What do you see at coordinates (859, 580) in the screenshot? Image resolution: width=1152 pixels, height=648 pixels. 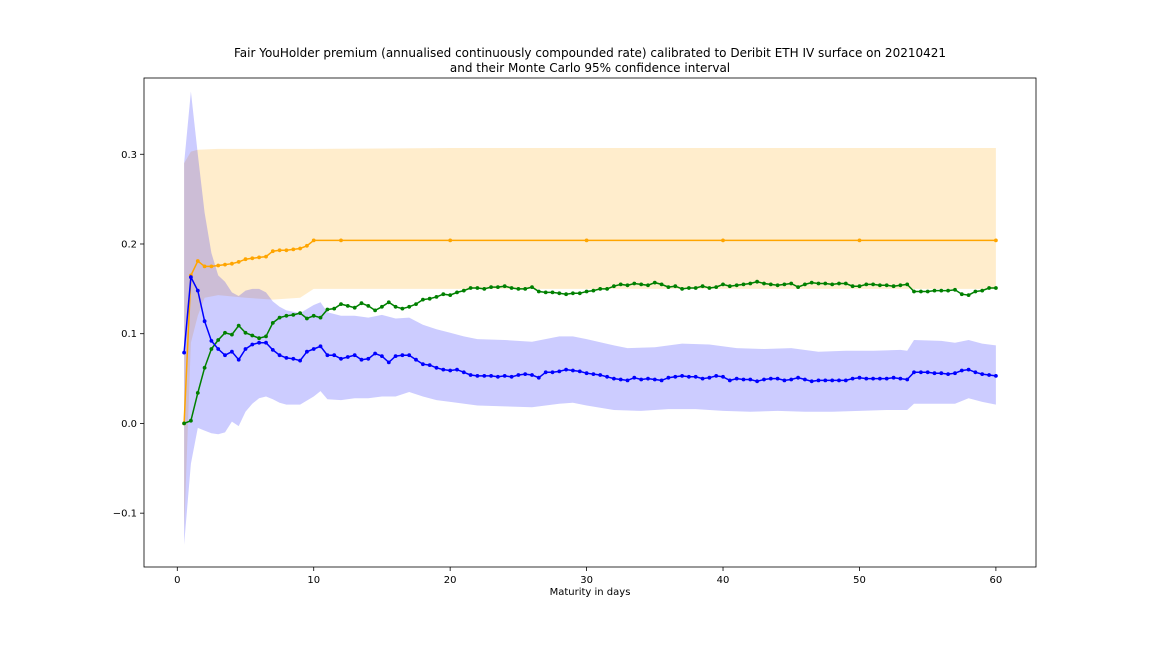 I see `x-tick-label: 50` at bounding box center [859, 580].